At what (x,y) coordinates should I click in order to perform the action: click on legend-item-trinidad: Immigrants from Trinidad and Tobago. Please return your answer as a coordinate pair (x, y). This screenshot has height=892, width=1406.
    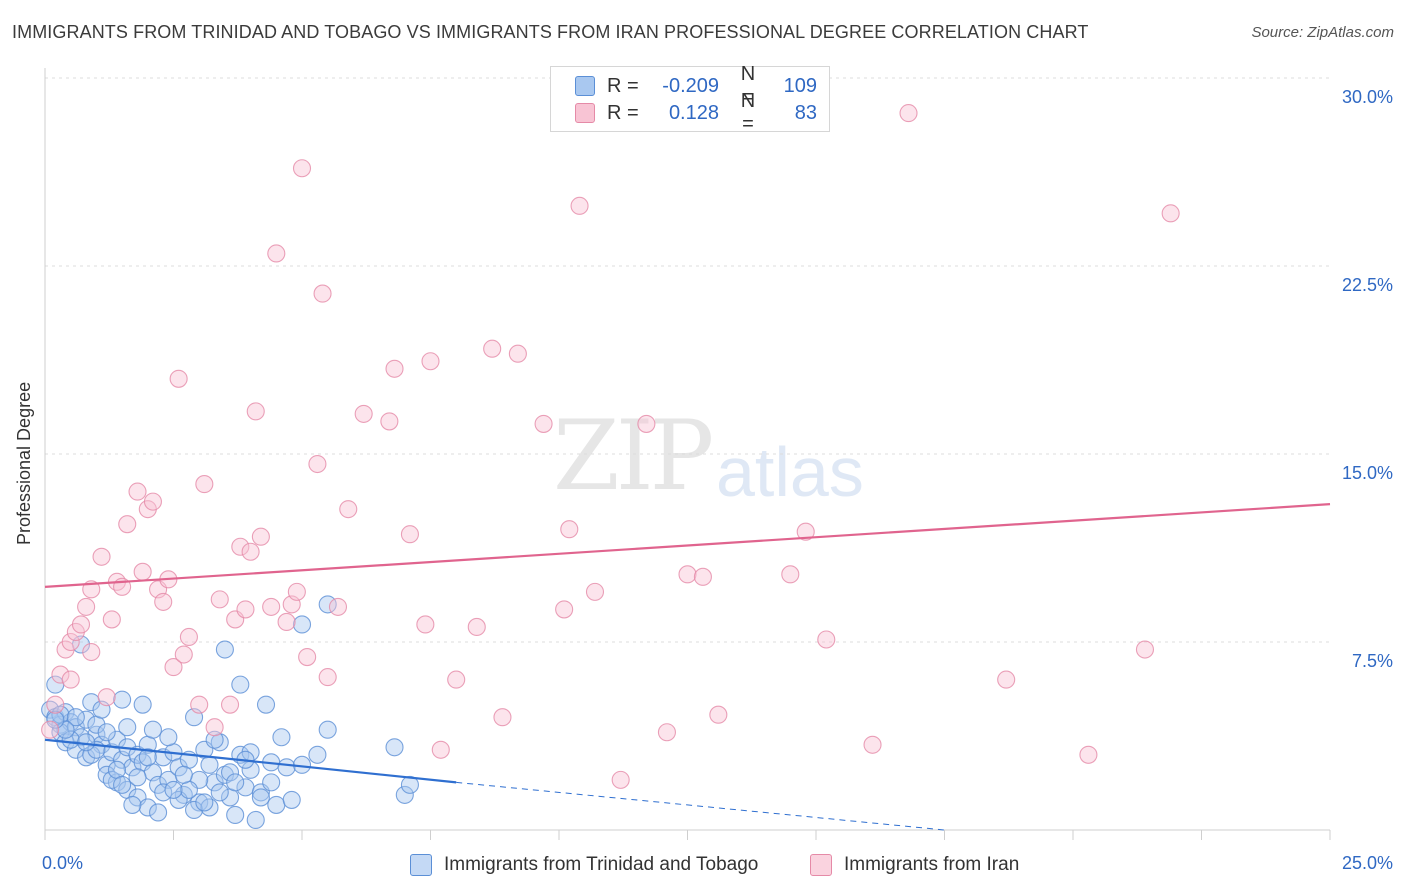
    Looking at the image, I should click on (584, 865).